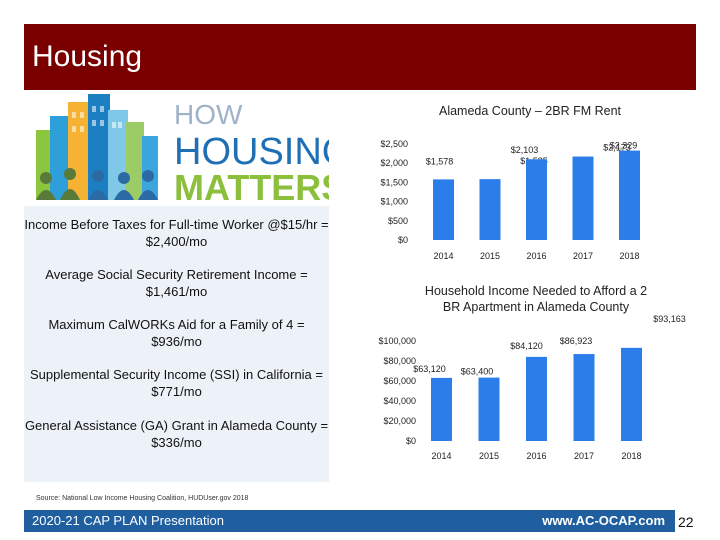 The height and width of the screenshot is (540, 720). Describe the element at coordinates (686, 522) in the screenshot. I see `page-number: 22` at that location.